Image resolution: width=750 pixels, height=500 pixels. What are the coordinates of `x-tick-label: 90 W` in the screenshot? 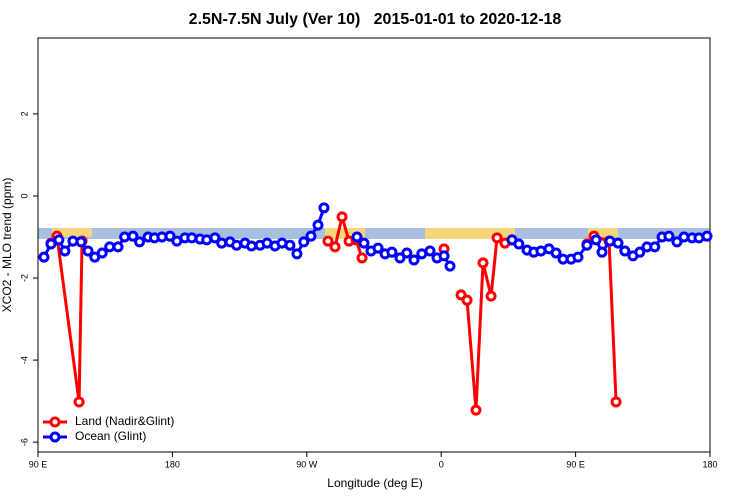 It's located at (307, 464).